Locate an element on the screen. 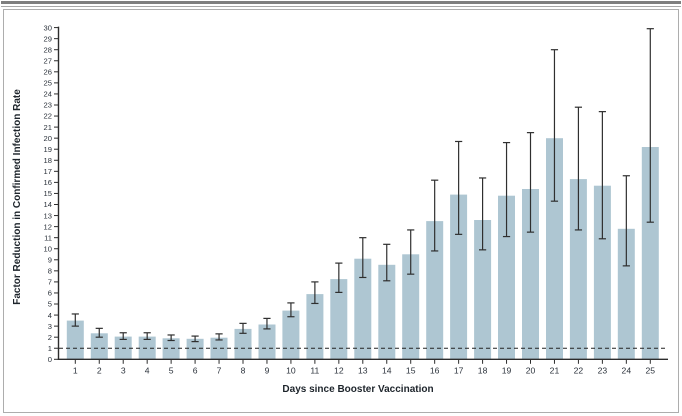 The height and width of the screenshot is (416, 682). y-tick-label: 15 is located at coordinates (48, 193).